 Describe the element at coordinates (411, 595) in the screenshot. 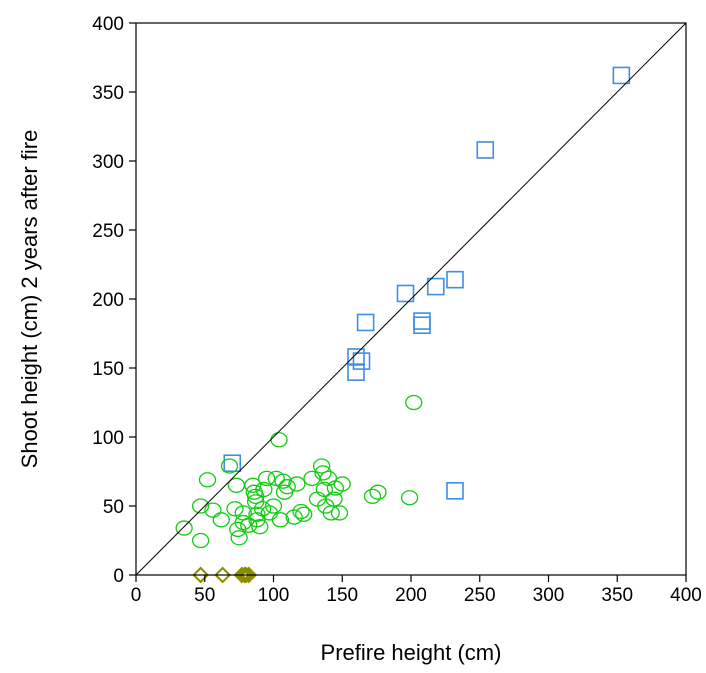

I see `x-tick-label: 200` at that location.